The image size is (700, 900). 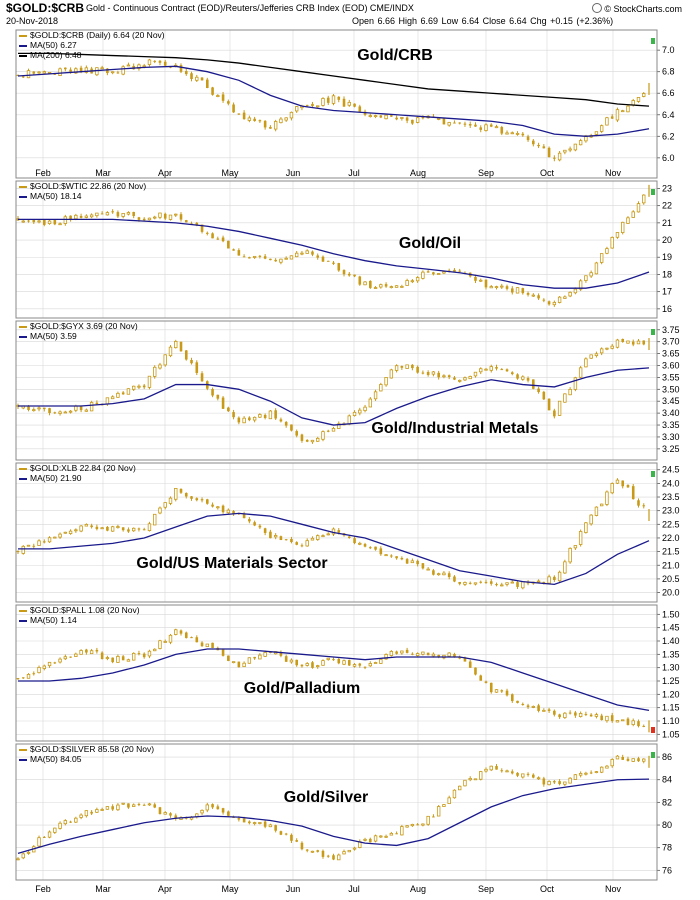 What do you see at coordinates (165, 889) in the screenshot?
I see `x-tick-label-bottom: Apr` at bounding box center [165, 889].